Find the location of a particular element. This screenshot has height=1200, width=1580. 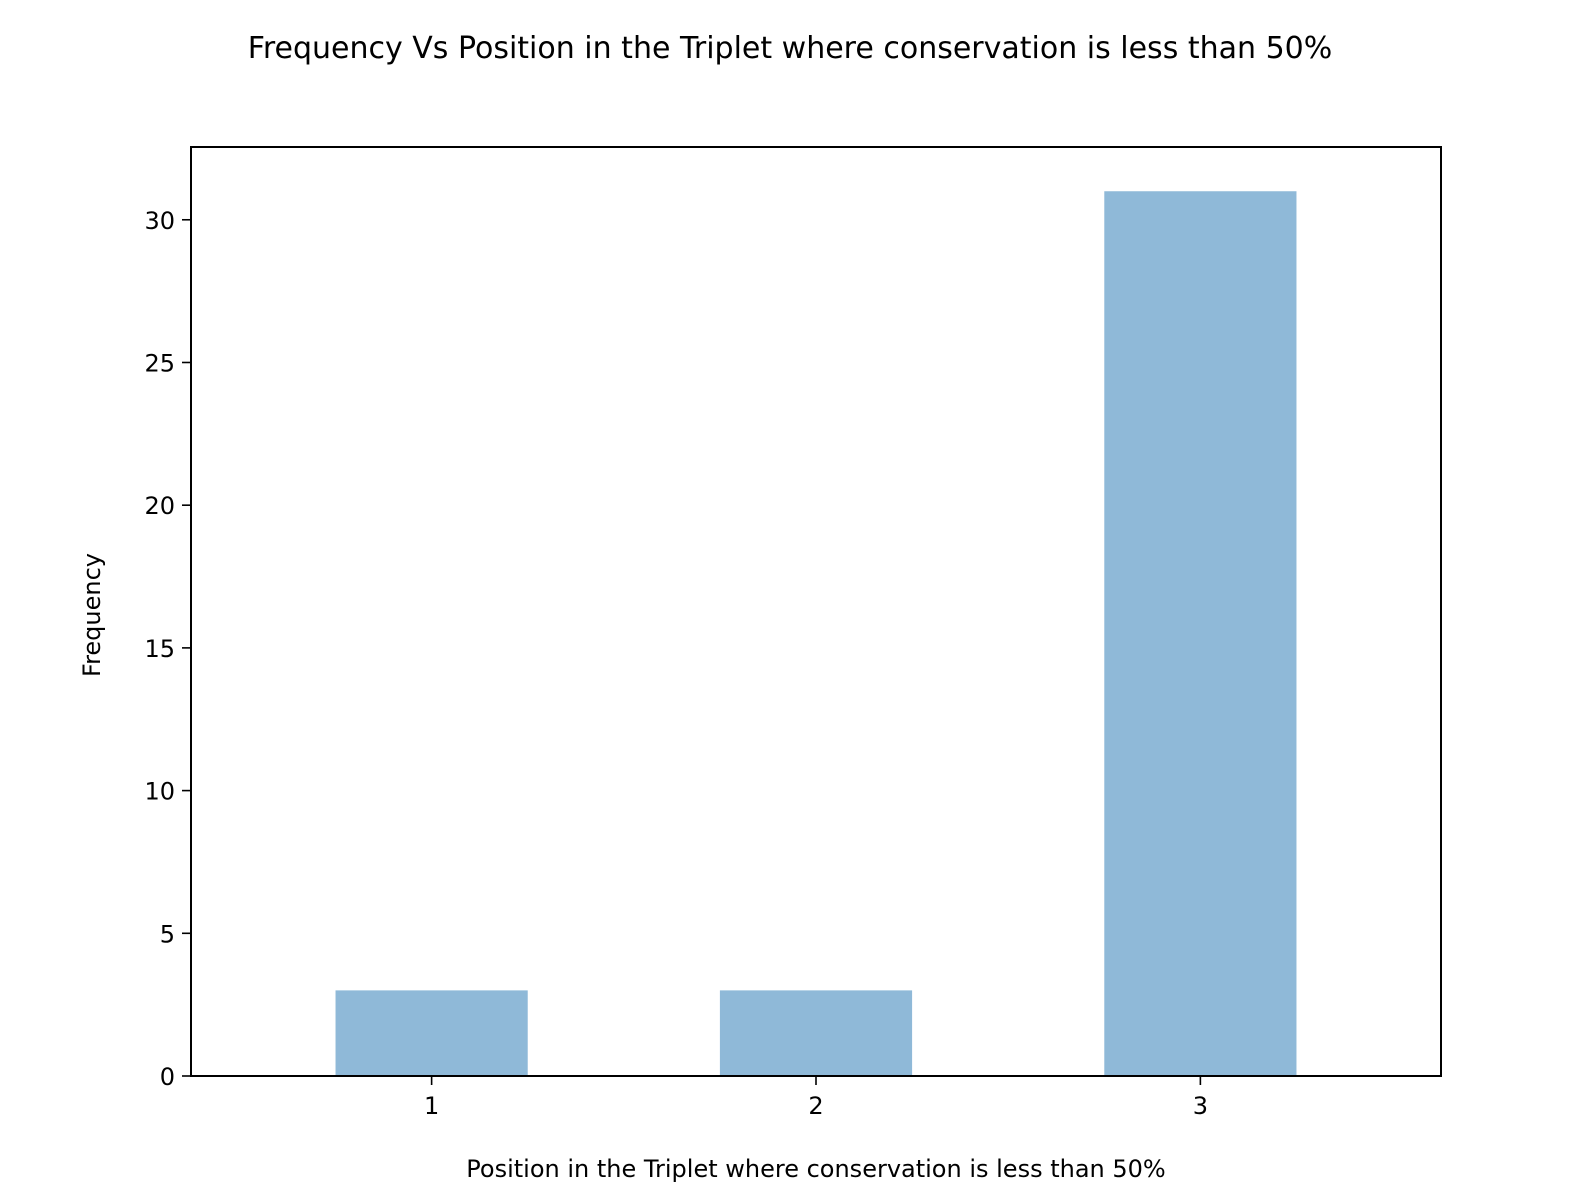

x-tick-label-1: 1 is located at coordinates (431, 1106).